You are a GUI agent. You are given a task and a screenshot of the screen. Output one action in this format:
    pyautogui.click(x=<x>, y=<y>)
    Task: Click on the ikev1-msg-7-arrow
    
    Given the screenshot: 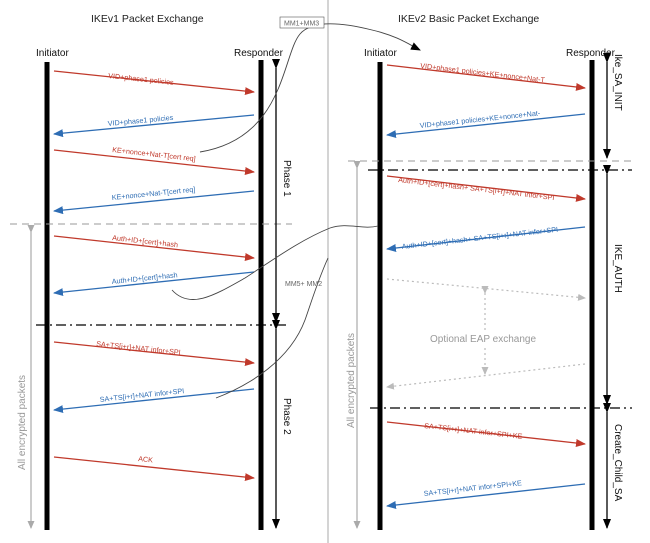 What is the action you would take?
    pyautogui.click(x=154, y=354)
    